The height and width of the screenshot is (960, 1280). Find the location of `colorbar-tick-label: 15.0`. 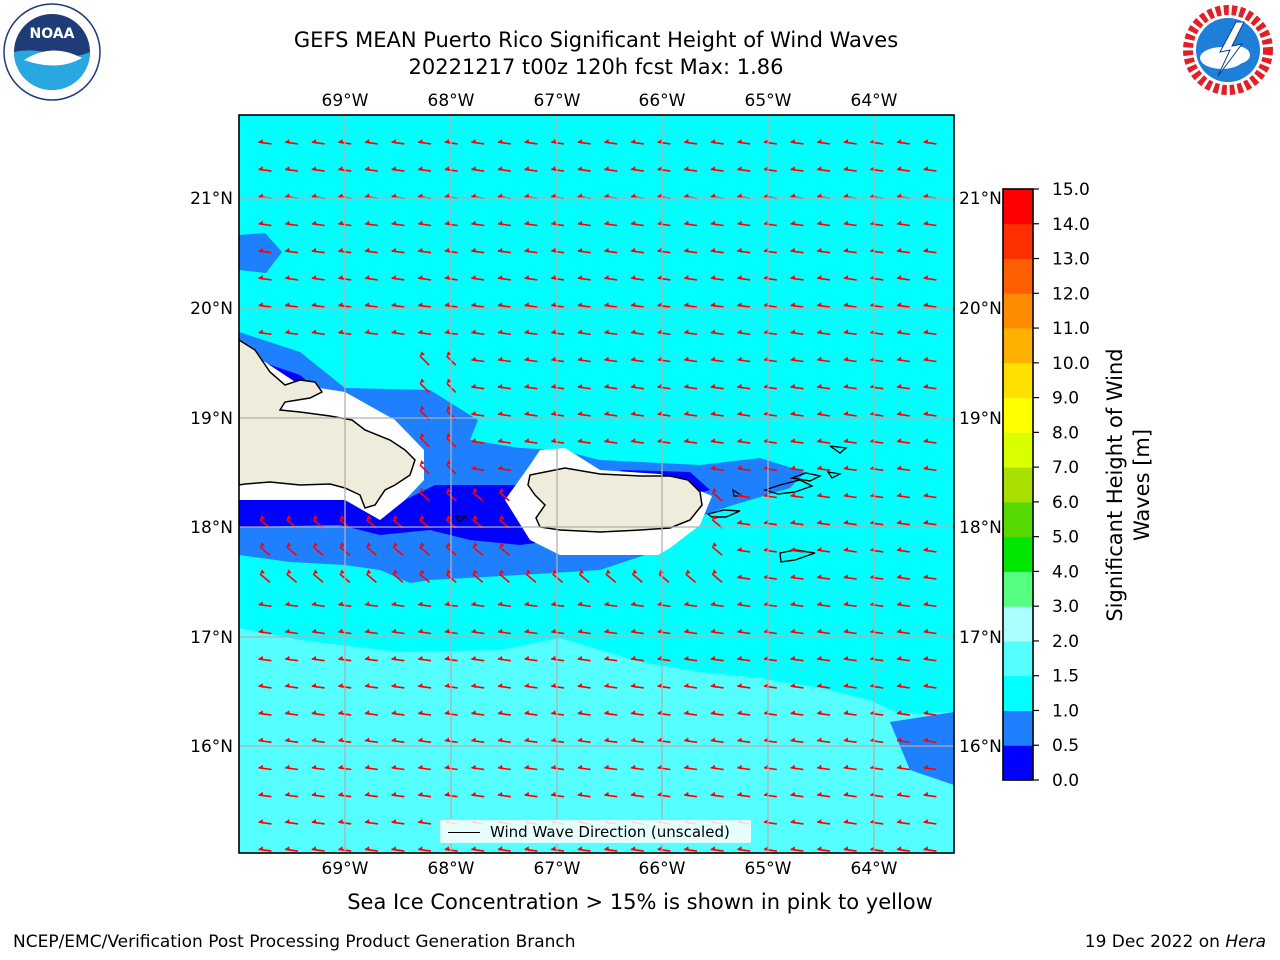

colorbar-tick-label: 15.0 is located at coordinates (1071, 190).